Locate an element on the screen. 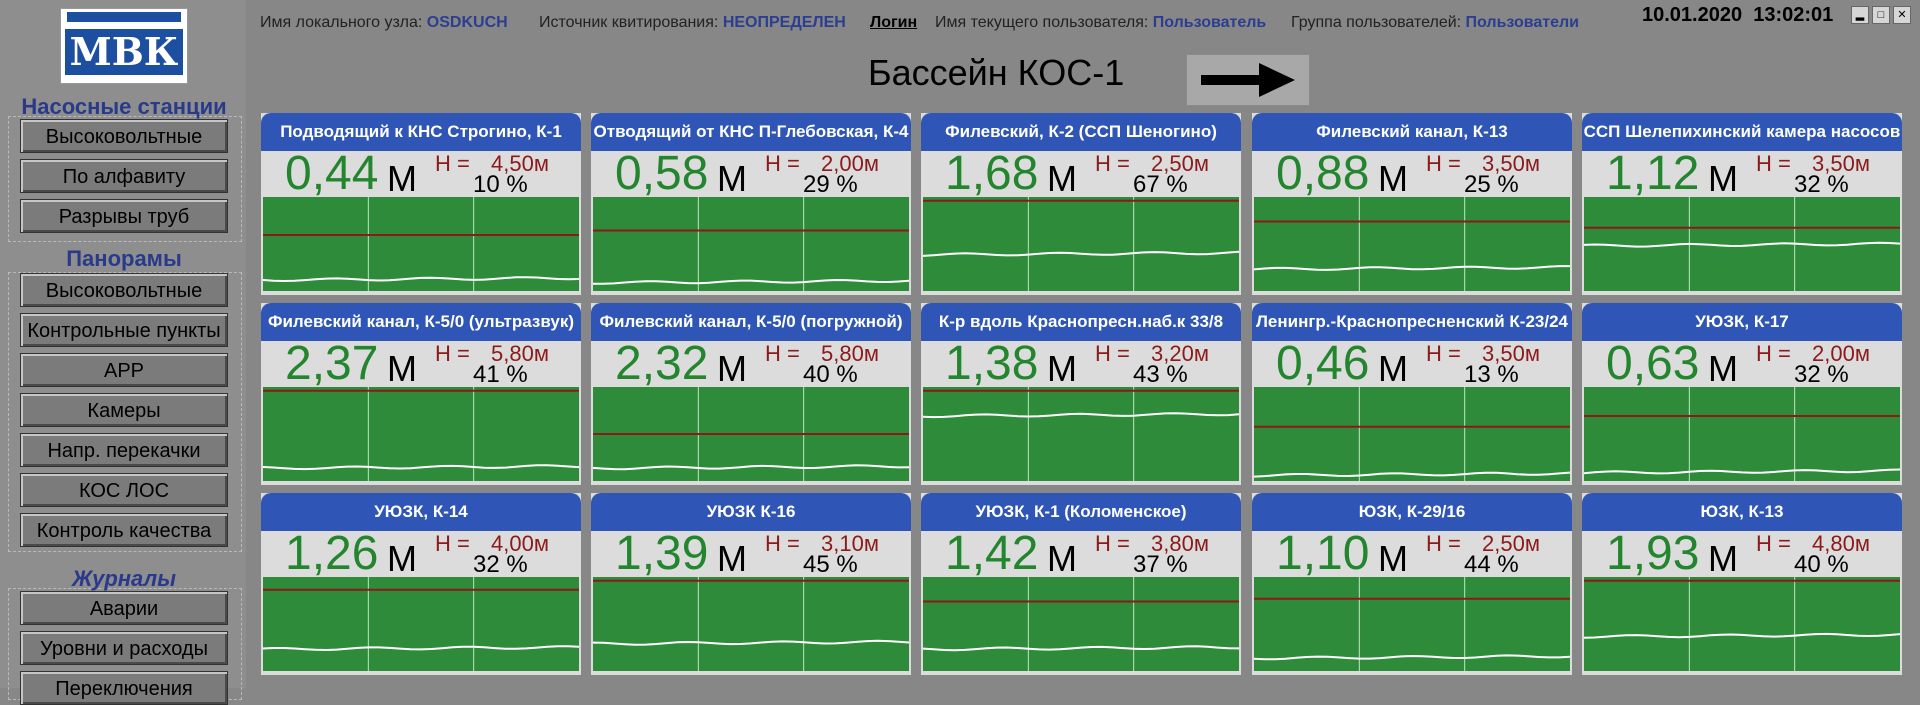 The image size is (1920, 705). threshold-value: 3,80м is located at coordinates (1180, 543).